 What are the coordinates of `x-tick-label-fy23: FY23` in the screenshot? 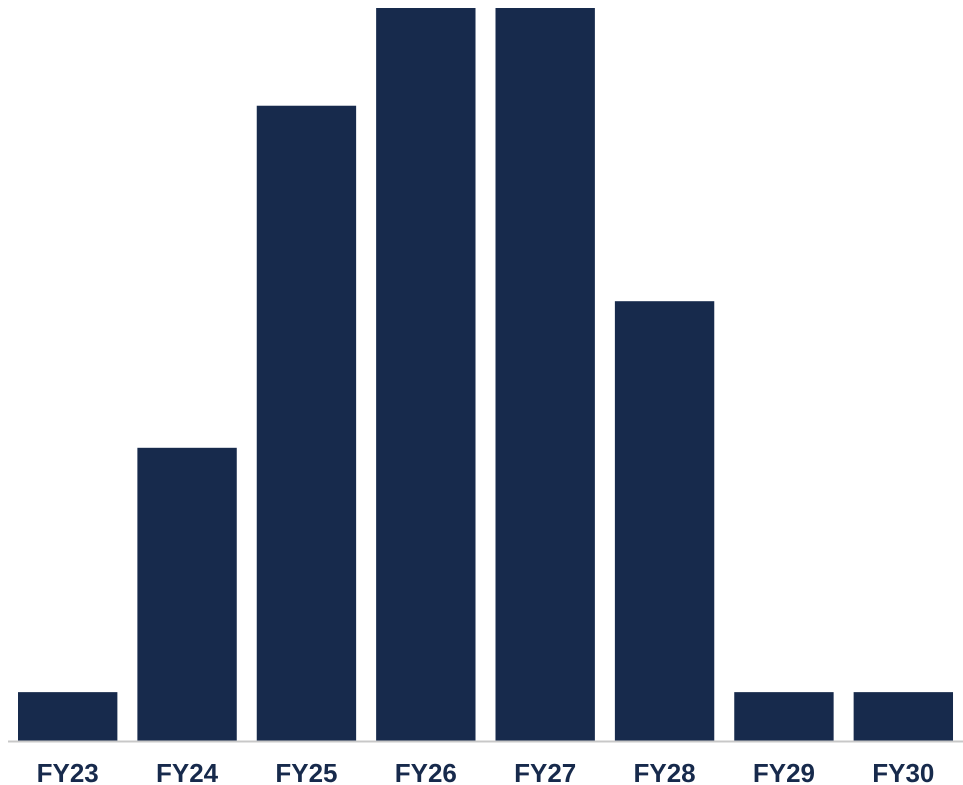 It's located at (68, 771).